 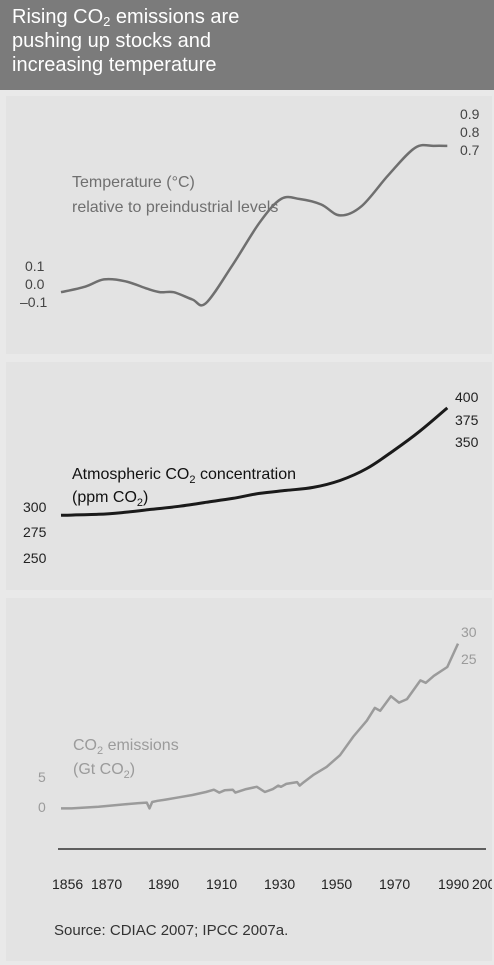 What do you see at coordinates (67, 884) in the screenshot?
I see `x-tick-label: 1856` at bounding box center [67, 884].